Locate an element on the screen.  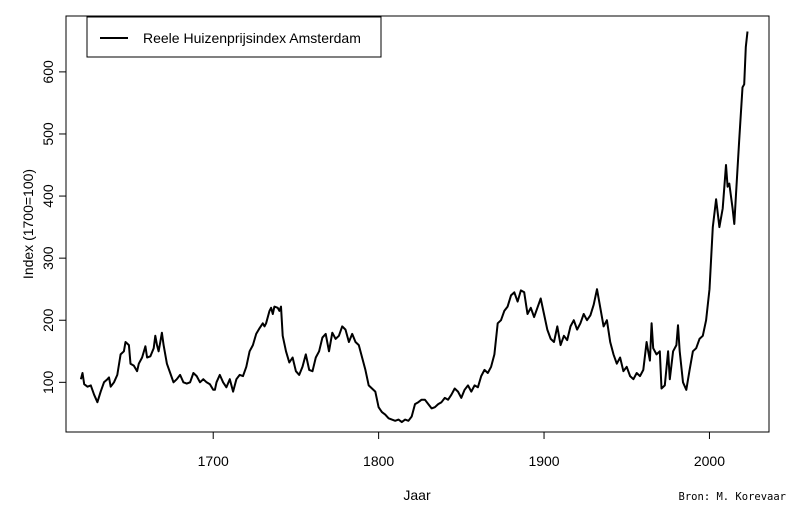
x-axis-label: Jaar is located at coordinates (417, 495).